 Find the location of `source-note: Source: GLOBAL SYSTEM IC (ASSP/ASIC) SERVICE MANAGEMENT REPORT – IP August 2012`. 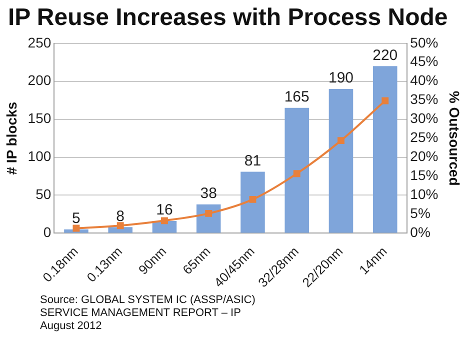

source-note: Source: GLOBAL SYSTEM IC (ASSP/ASIC) SERVICE MANAGEMENT REPORT – IP August 2012 is located at coordinates (147, 313).